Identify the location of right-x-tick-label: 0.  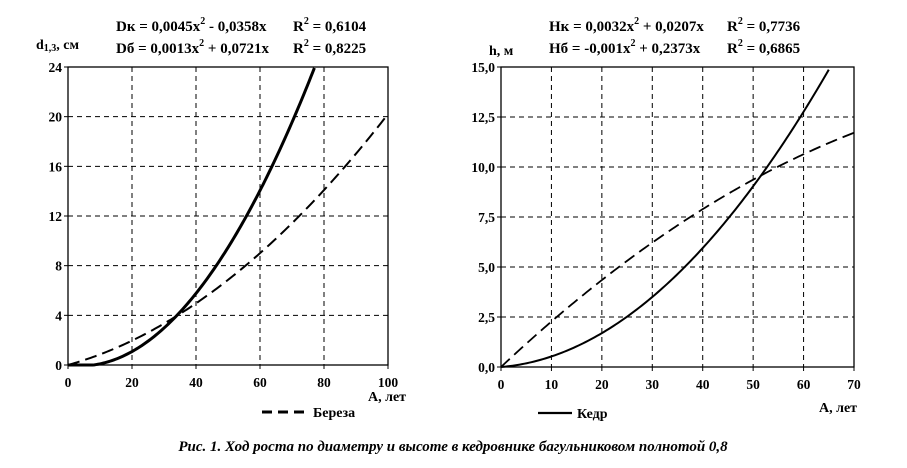
(501, 384).